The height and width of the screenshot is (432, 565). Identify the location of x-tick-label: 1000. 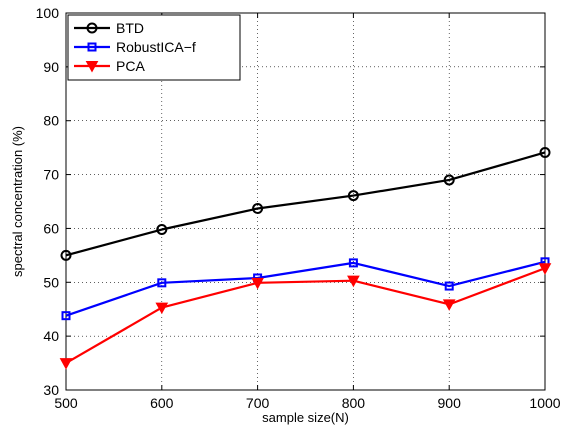
(544, 403).